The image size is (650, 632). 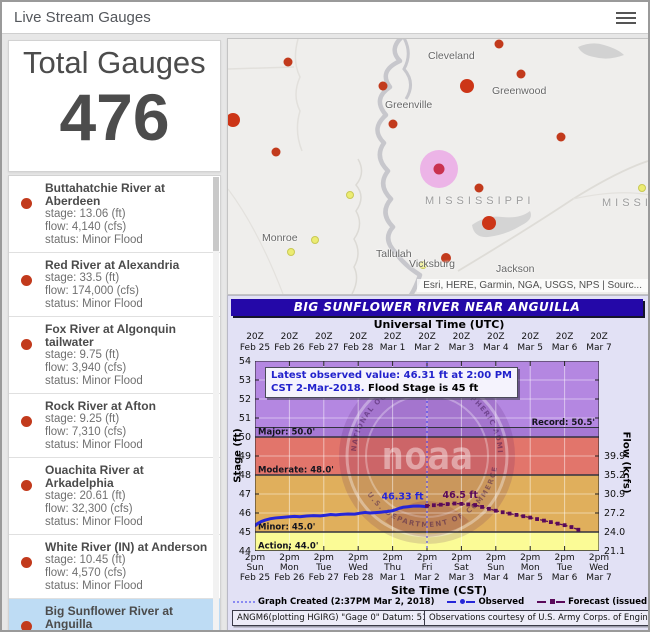 I want to click on threshold-label: Minor: 45.0', so click(x=286, y=528).